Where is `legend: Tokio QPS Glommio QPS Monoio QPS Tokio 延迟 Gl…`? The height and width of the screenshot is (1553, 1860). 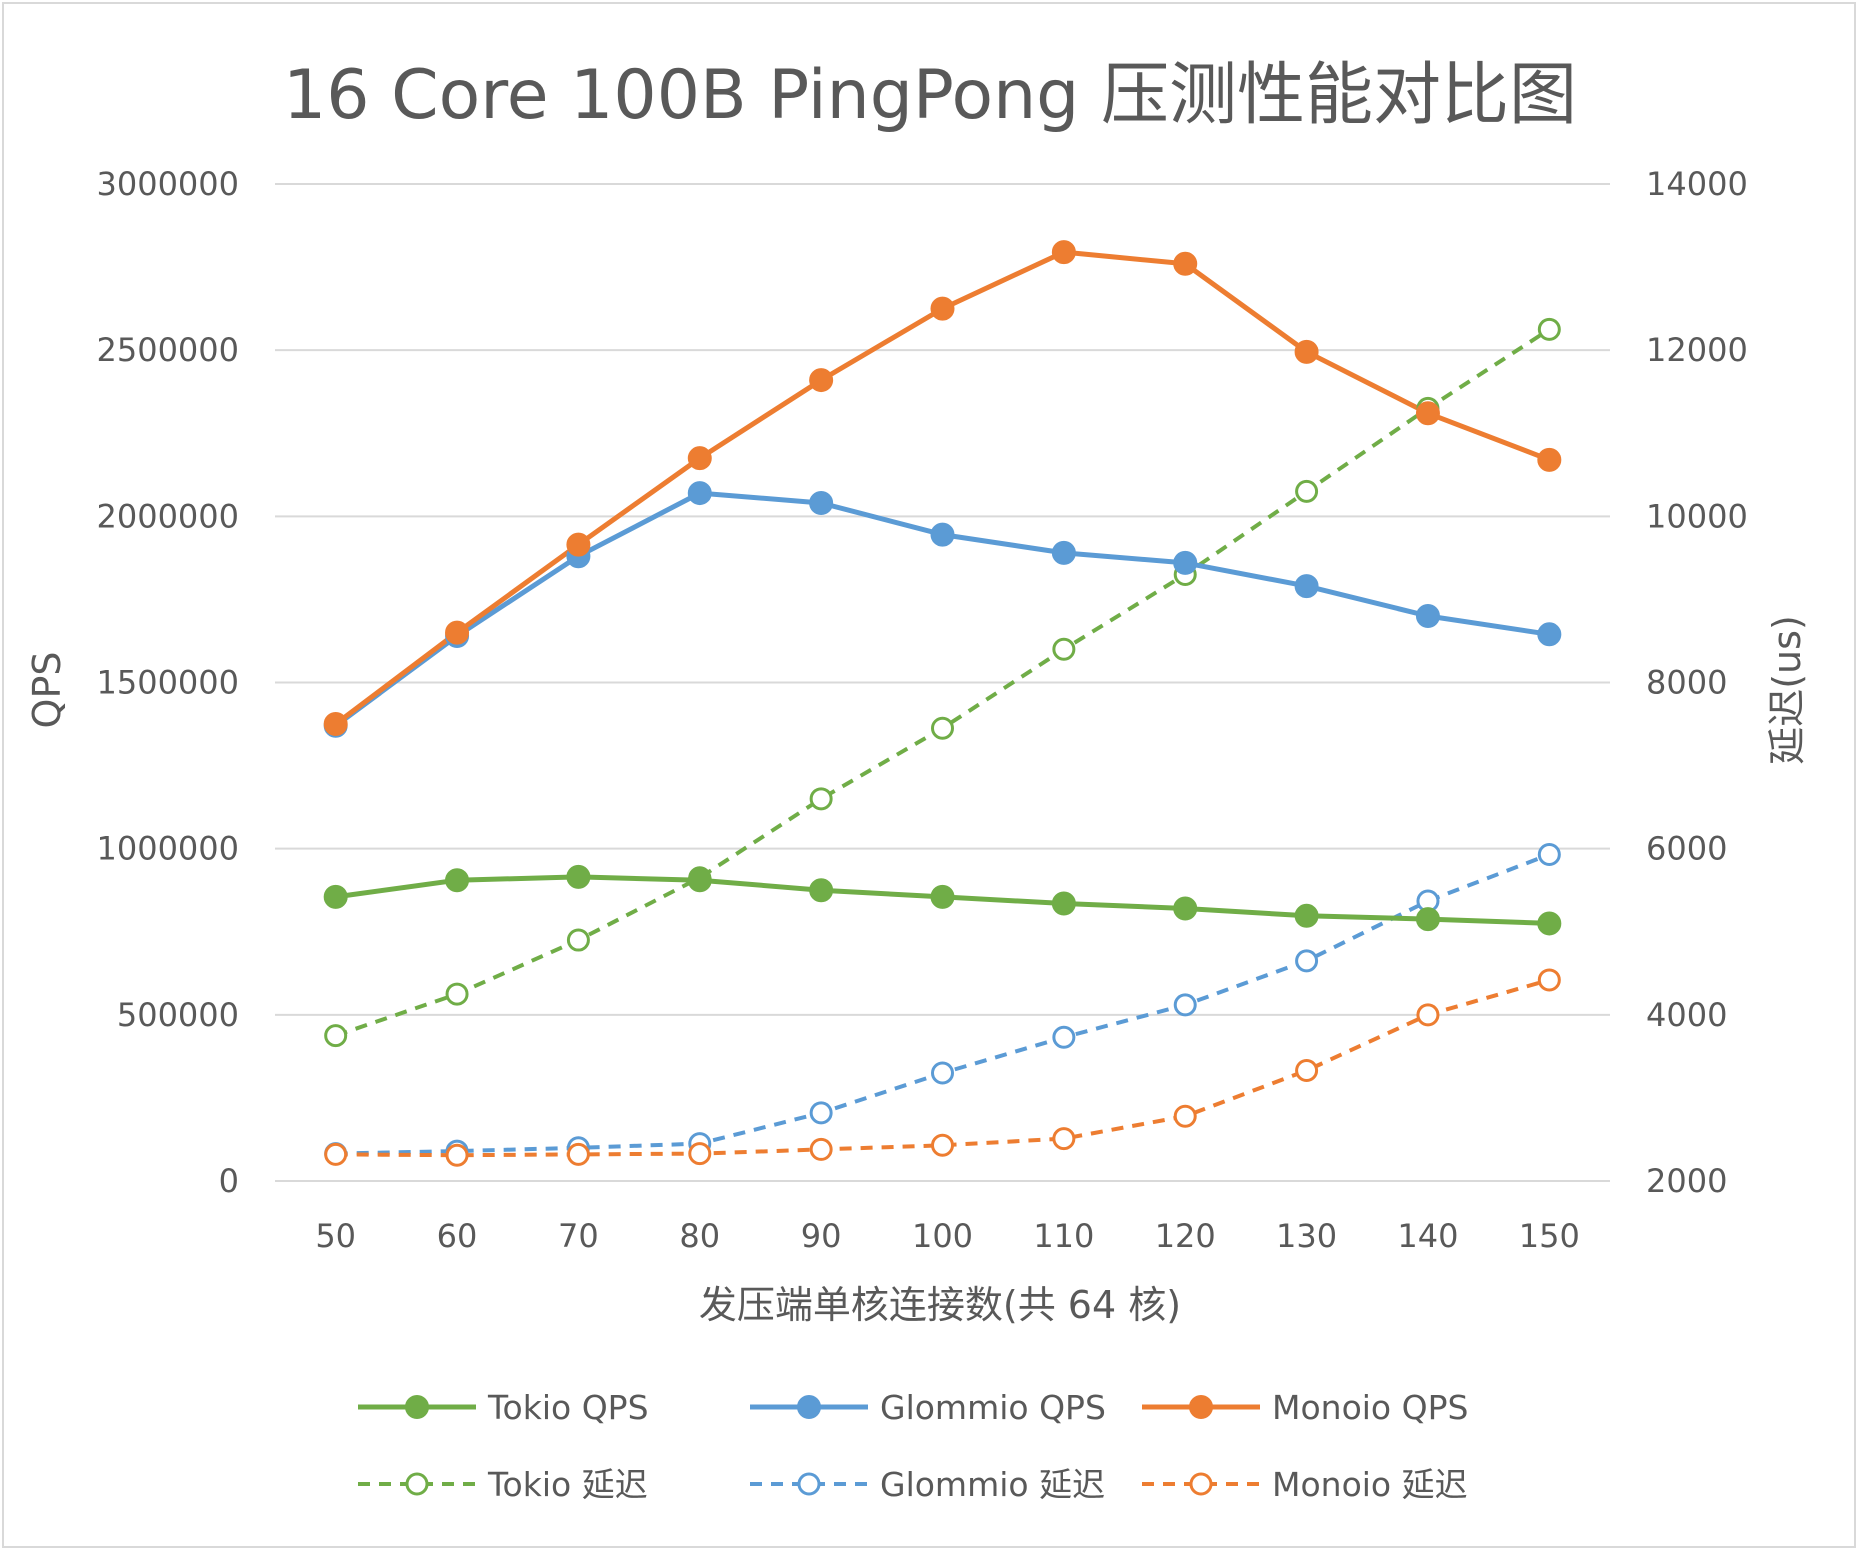 legend: Tokio QPS Glommio QPS Monoio QPS Tokio 延迟 Gl… is located at coordinates (913, 1446).